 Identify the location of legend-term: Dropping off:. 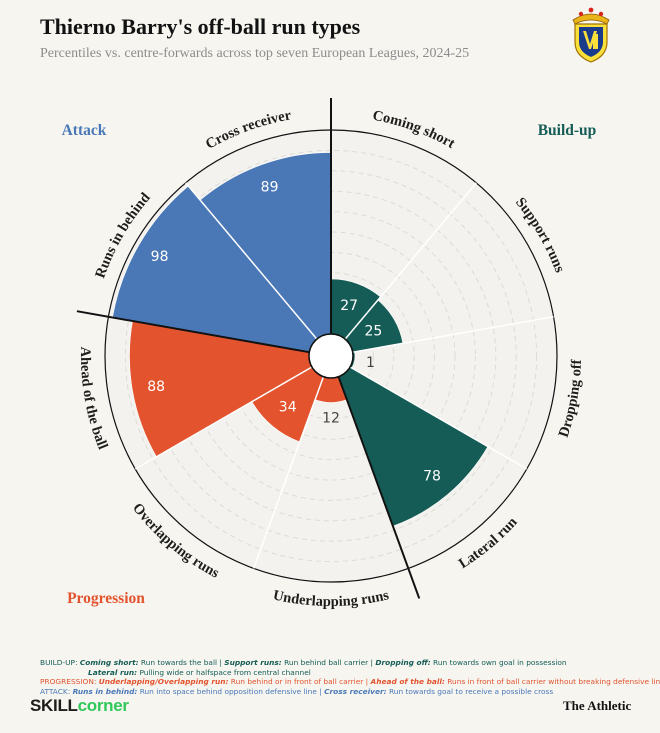
(403, 662).